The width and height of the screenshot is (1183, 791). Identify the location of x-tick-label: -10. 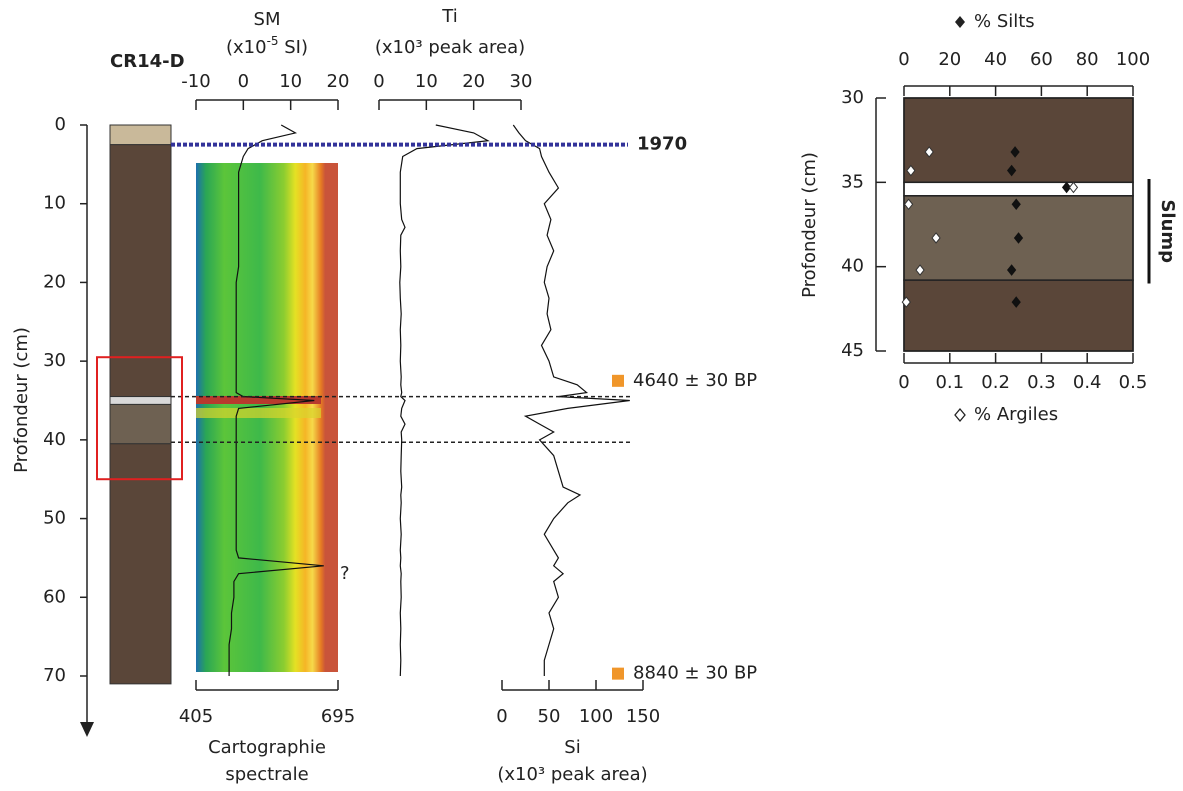
(195, 81).